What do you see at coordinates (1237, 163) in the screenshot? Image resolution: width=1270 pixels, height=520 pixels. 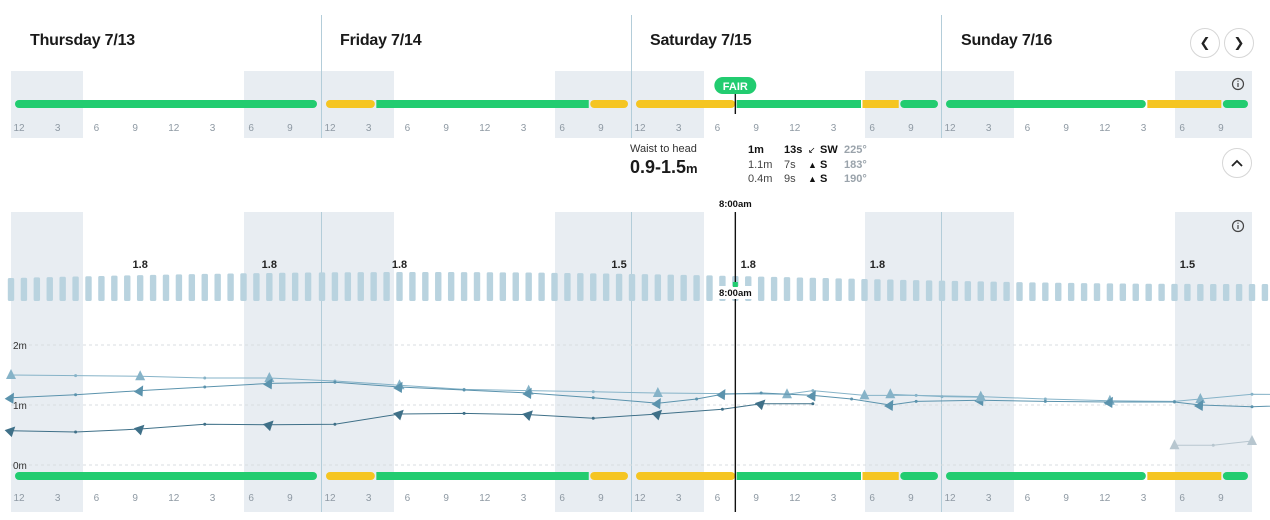 I see `collapse-button` at bounding box center [1237, 163].